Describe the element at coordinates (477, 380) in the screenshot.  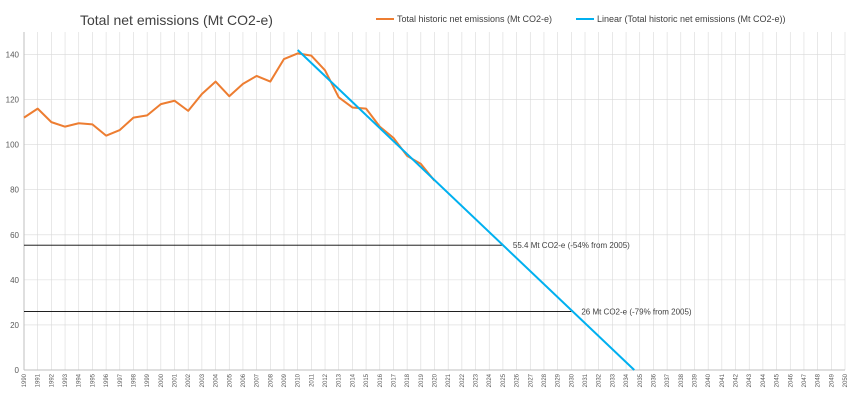
I see `x-tick-label: 2023` at that location.